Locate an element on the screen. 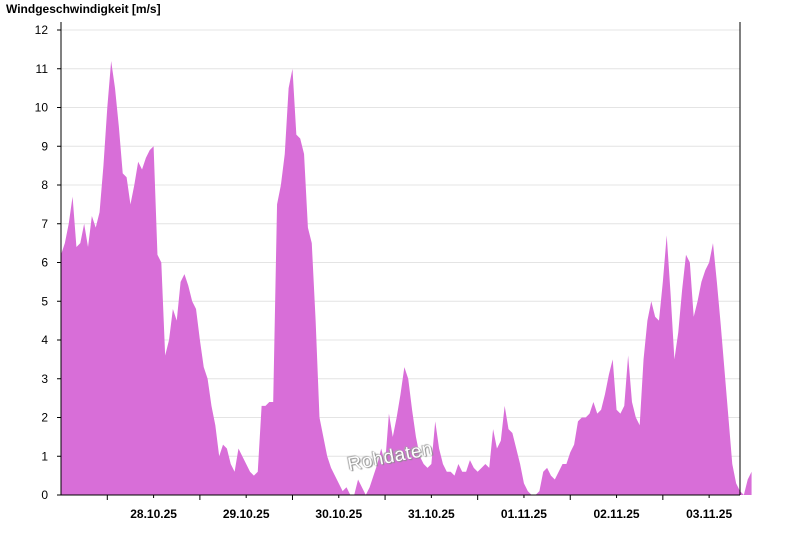  y-tick-label: 8 is located at coordinates (44, 185).